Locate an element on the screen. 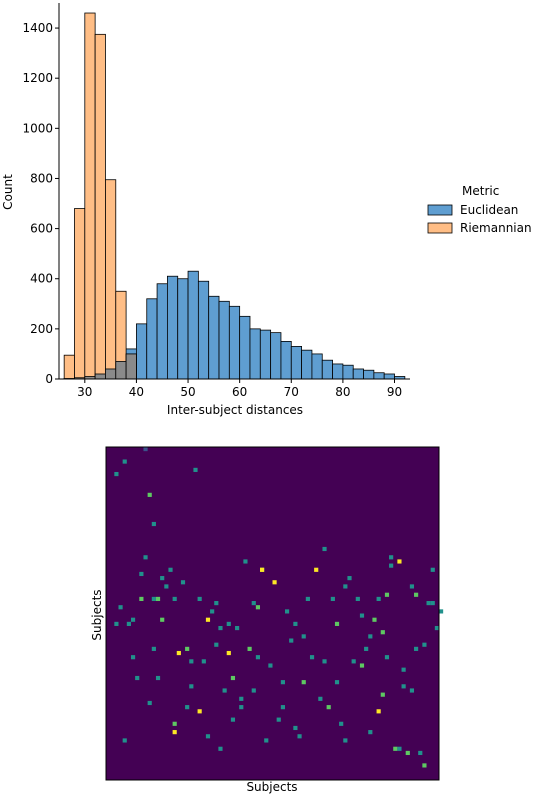 The image size is (536, 796). legend-label-riemannian: Riemannian is located at coordinates (496, 228).